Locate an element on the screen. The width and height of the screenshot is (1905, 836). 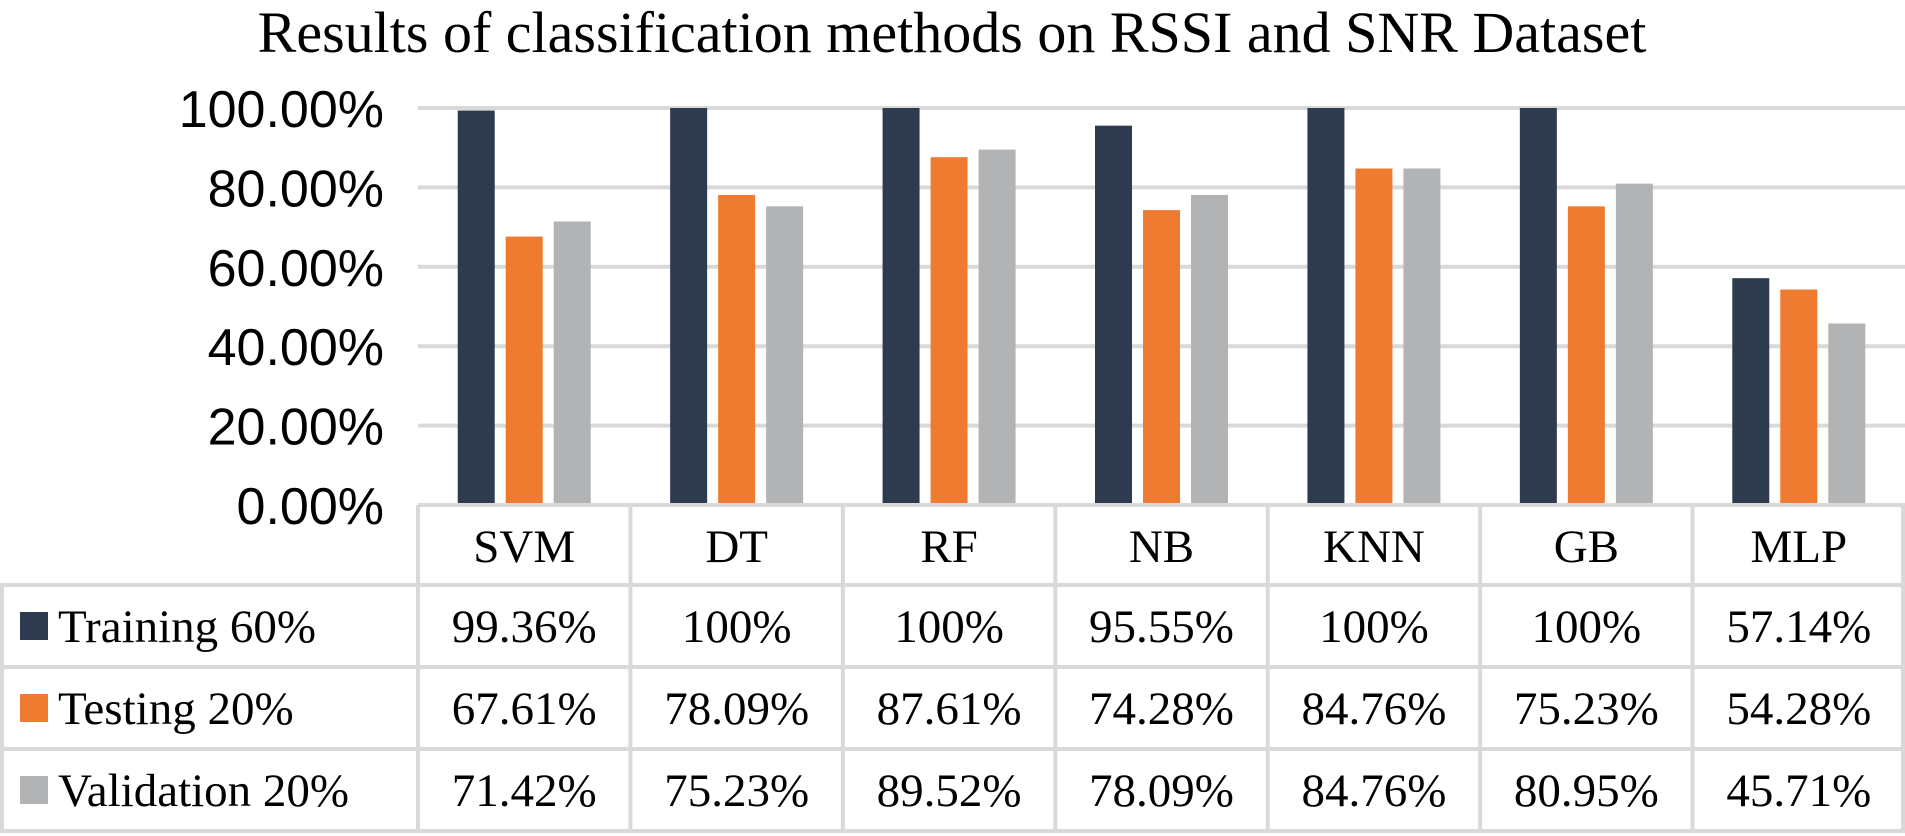
data-label: 95.55% is located at coordinates (1161, 627).